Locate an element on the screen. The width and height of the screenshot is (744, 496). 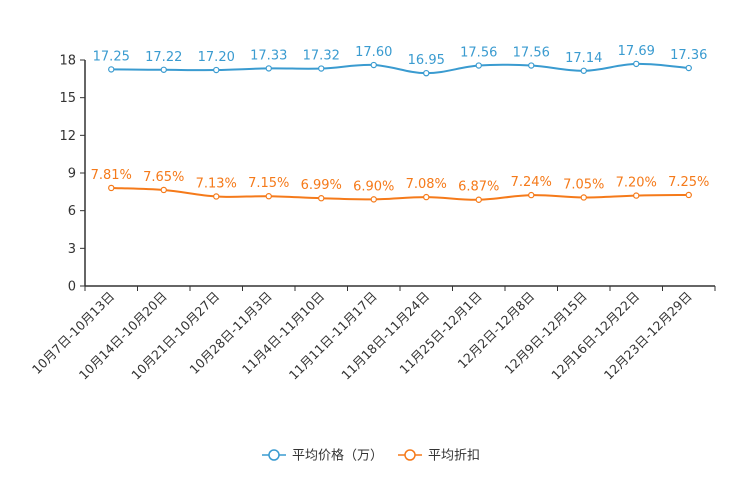
data-label: 17.14 is located at coordinates (583, 58).